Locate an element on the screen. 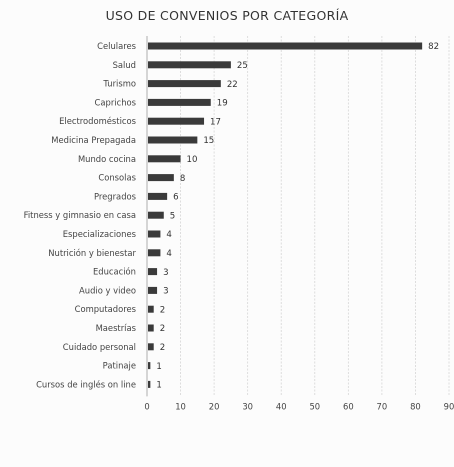 The width and height of the screenshot is (454, 467). category-label-17: Cuidado personal is located at coordinates (99, 347).